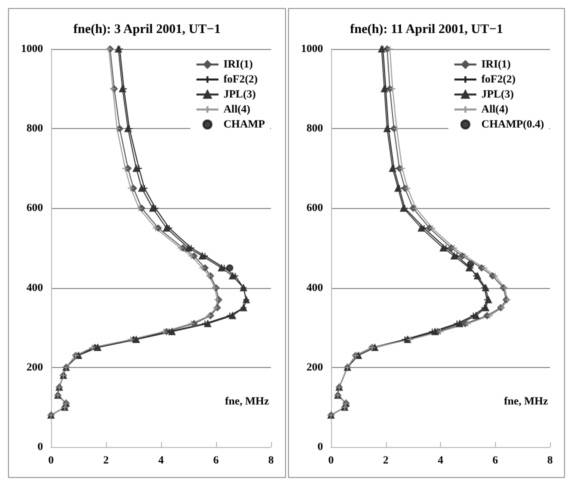 The image size is (573, 481). What do you see at coordinates (512, 124) in the screenshot?
I see `legend-label: CHAMP(0.4)` at bounding box center [512, 124].